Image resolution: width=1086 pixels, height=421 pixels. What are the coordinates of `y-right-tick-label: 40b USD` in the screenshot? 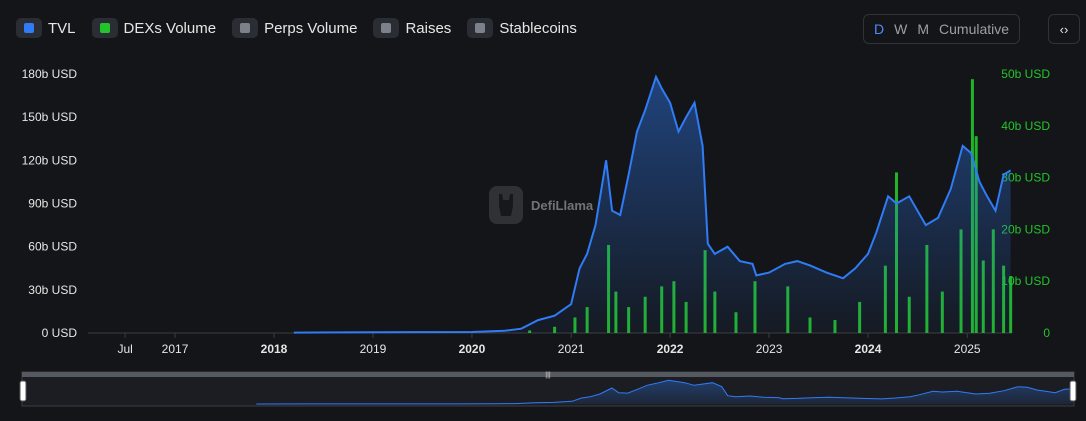 It's located at (1025, 126).